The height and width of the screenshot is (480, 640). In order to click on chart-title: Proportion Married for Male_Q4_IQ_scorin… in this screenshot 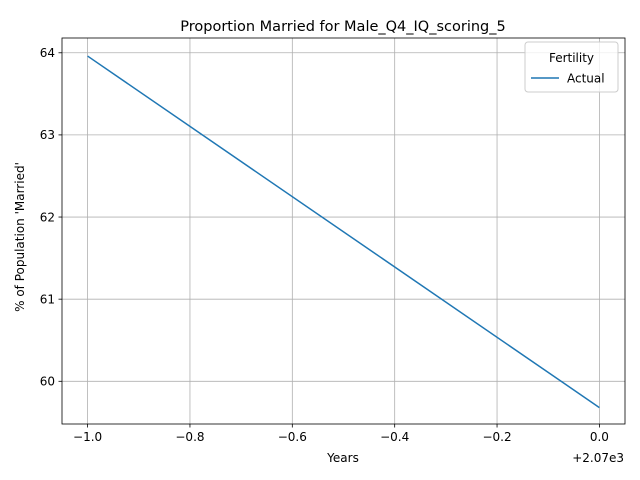, I will do `click(342, 27)`.